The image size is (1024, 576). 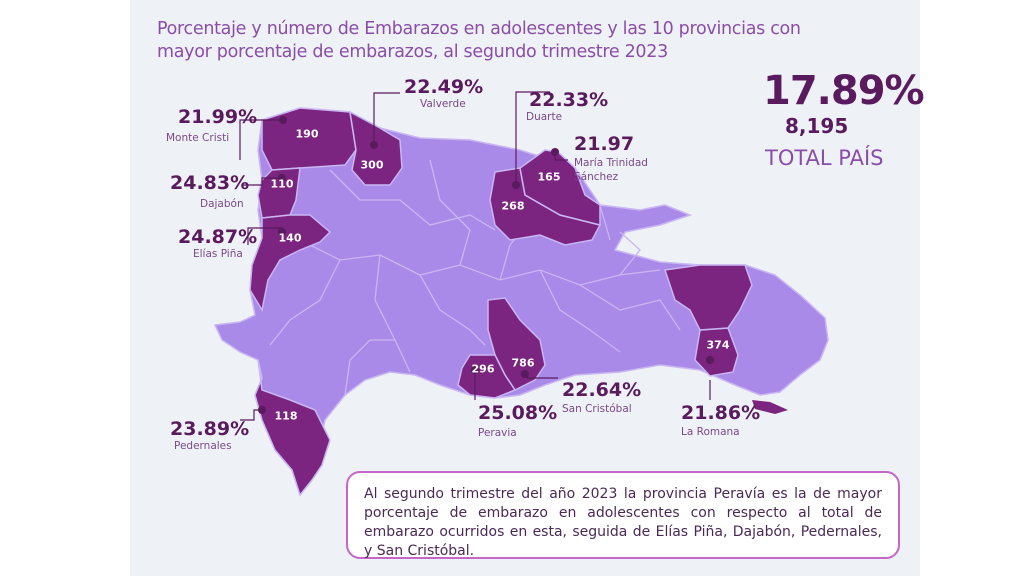 I want to click on province-monte-cristi, so click(x=309, y=139).